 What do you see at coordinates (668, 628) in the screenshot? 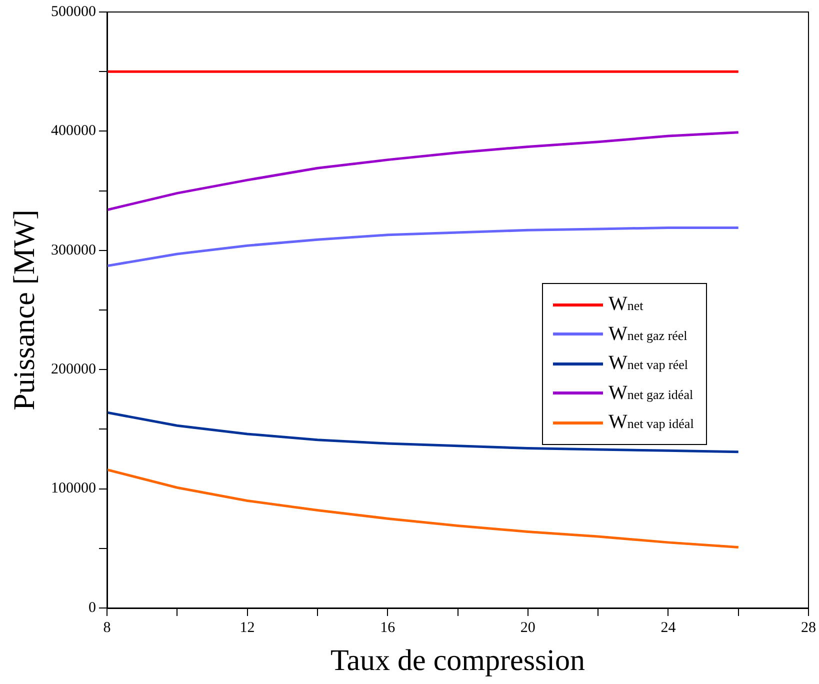
I see `x-tick-label: 24` at bounding box center [668, 628].